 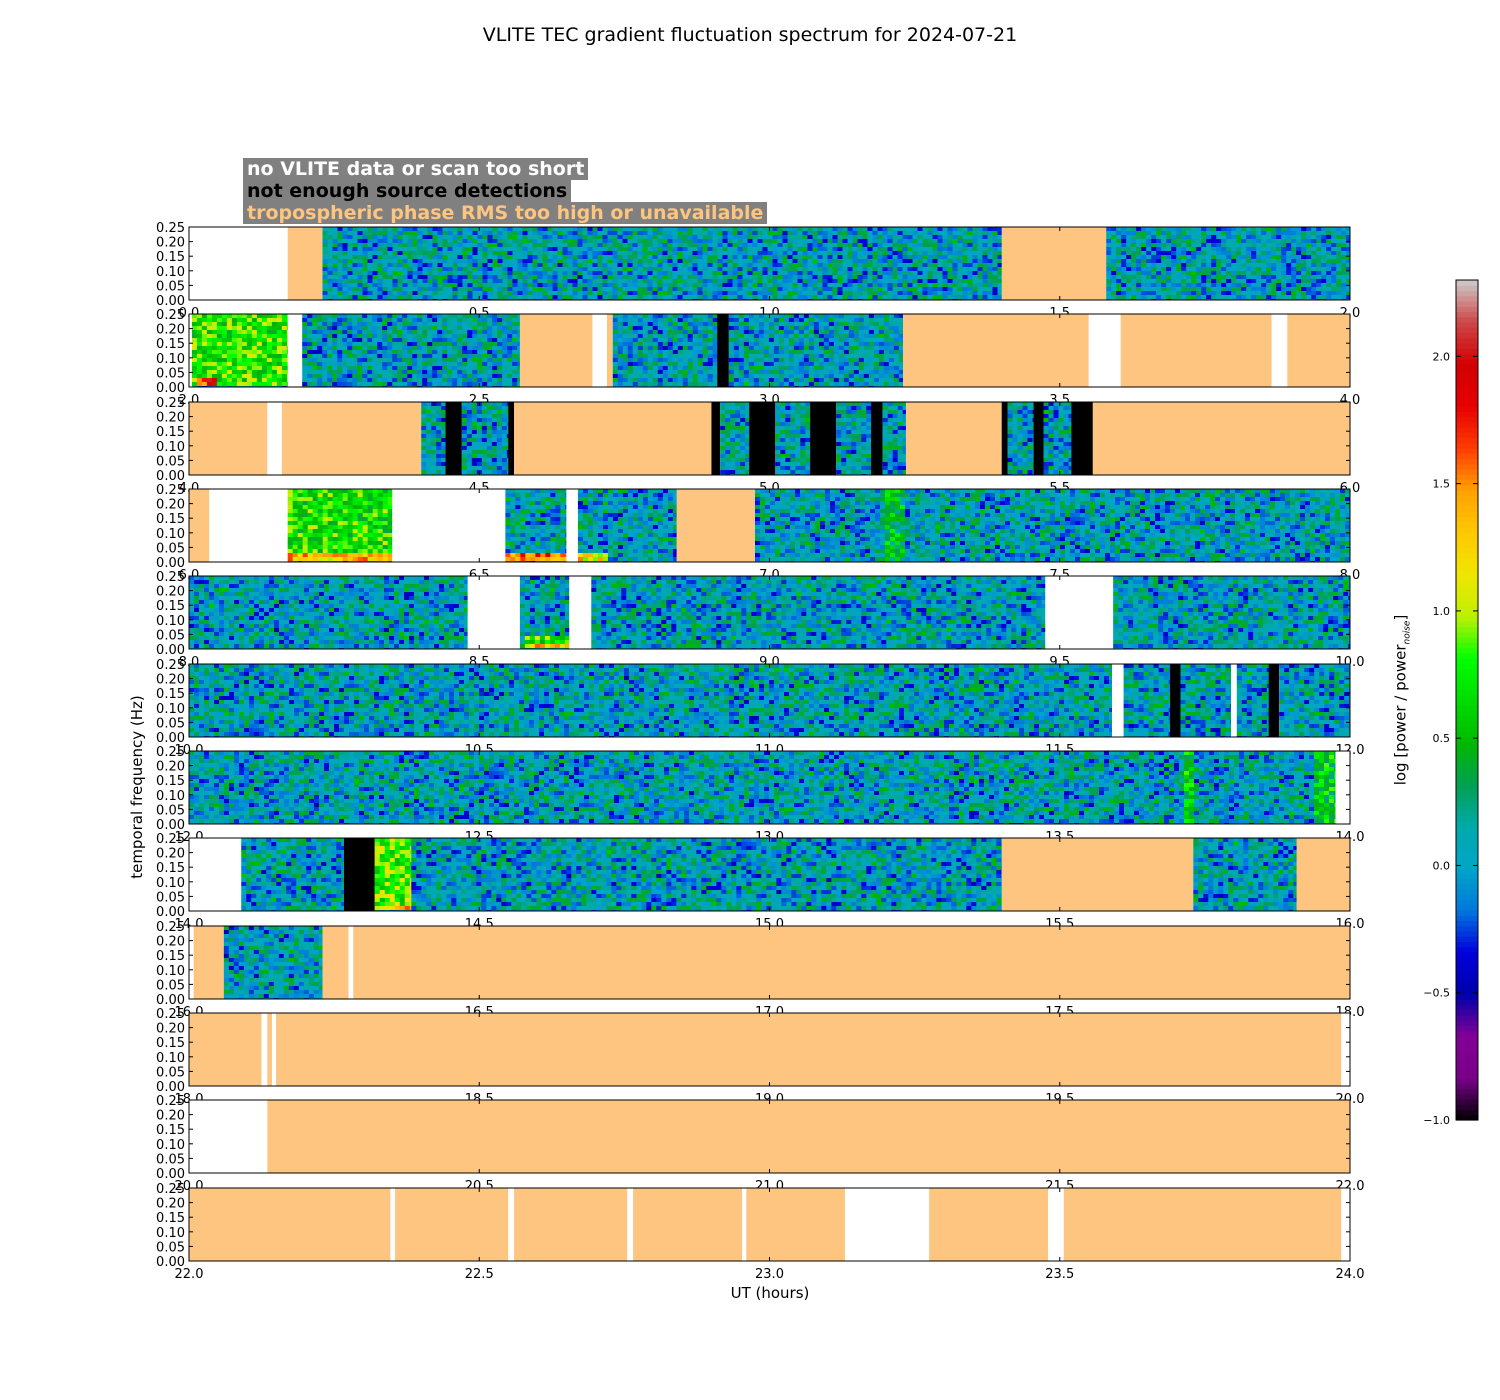 I want to click on panel-2: 0.000.050.100.150.200.252.0 2.5 3.0 3.5 4.0, so click(x=758, y=358).